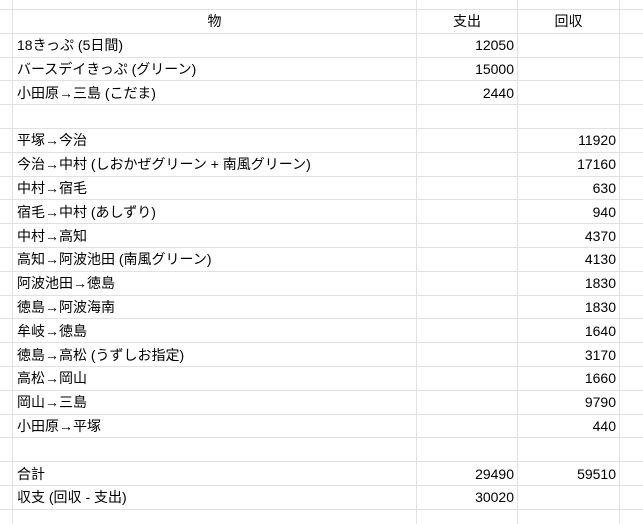 The height and width of the screenshot is (524, 643). Describe the element at coordinates (215, 283) in the screenshot. I see `cell-item: 阿波池田→徳島` at that location.